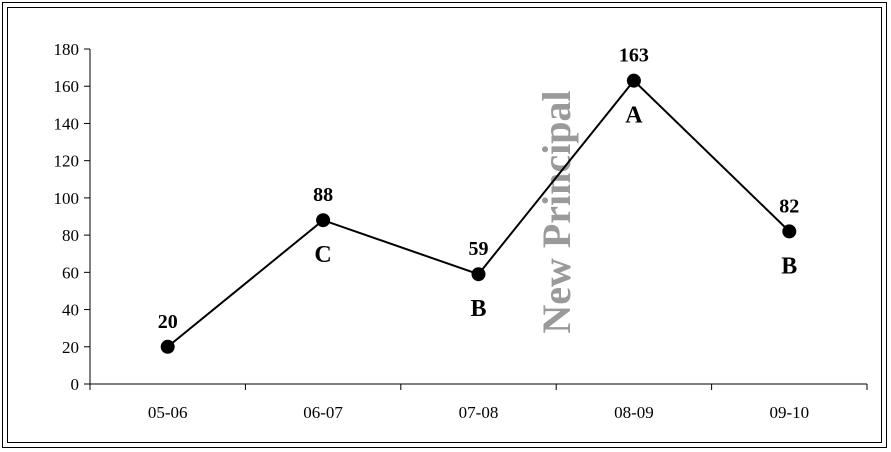 The height and width of the screenshot is (452, 891). Describe the element at coordinates (70, 272) in the screenshot. I see `y-tick-label: 60` at that location.